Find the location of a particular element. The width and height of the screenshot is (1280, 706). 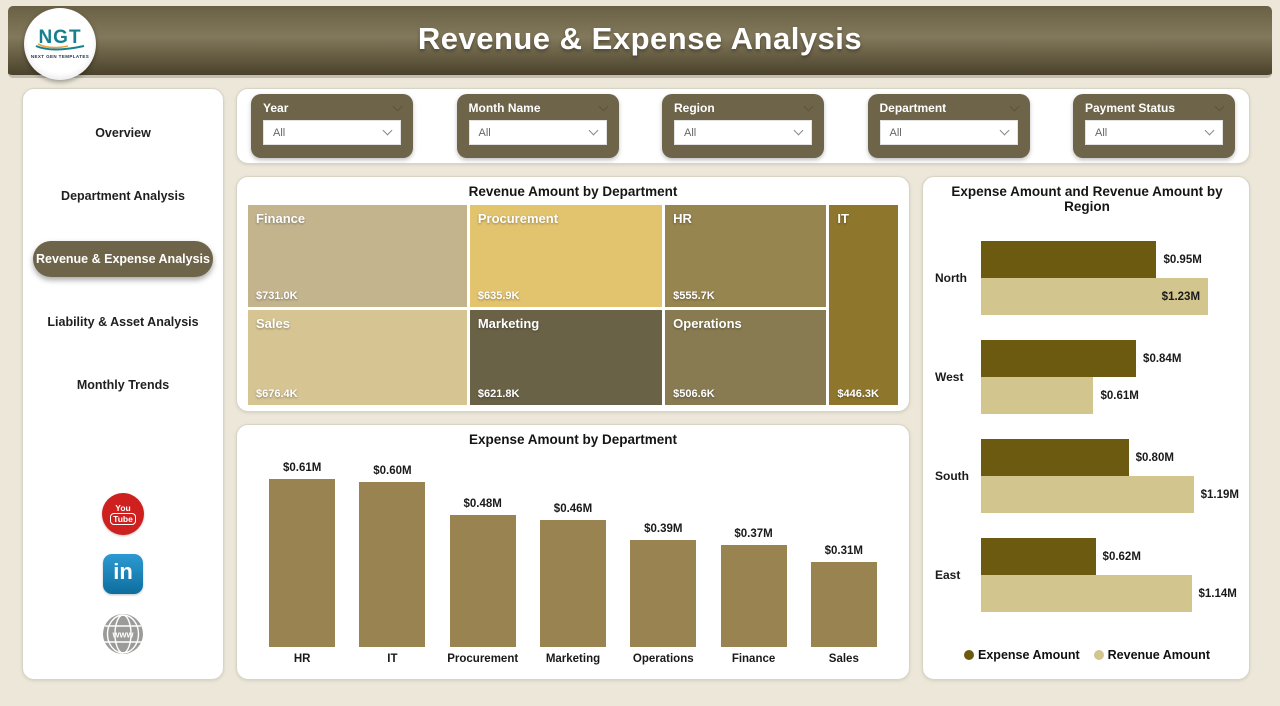

bar-procurement is located at coordinates (482, 581).